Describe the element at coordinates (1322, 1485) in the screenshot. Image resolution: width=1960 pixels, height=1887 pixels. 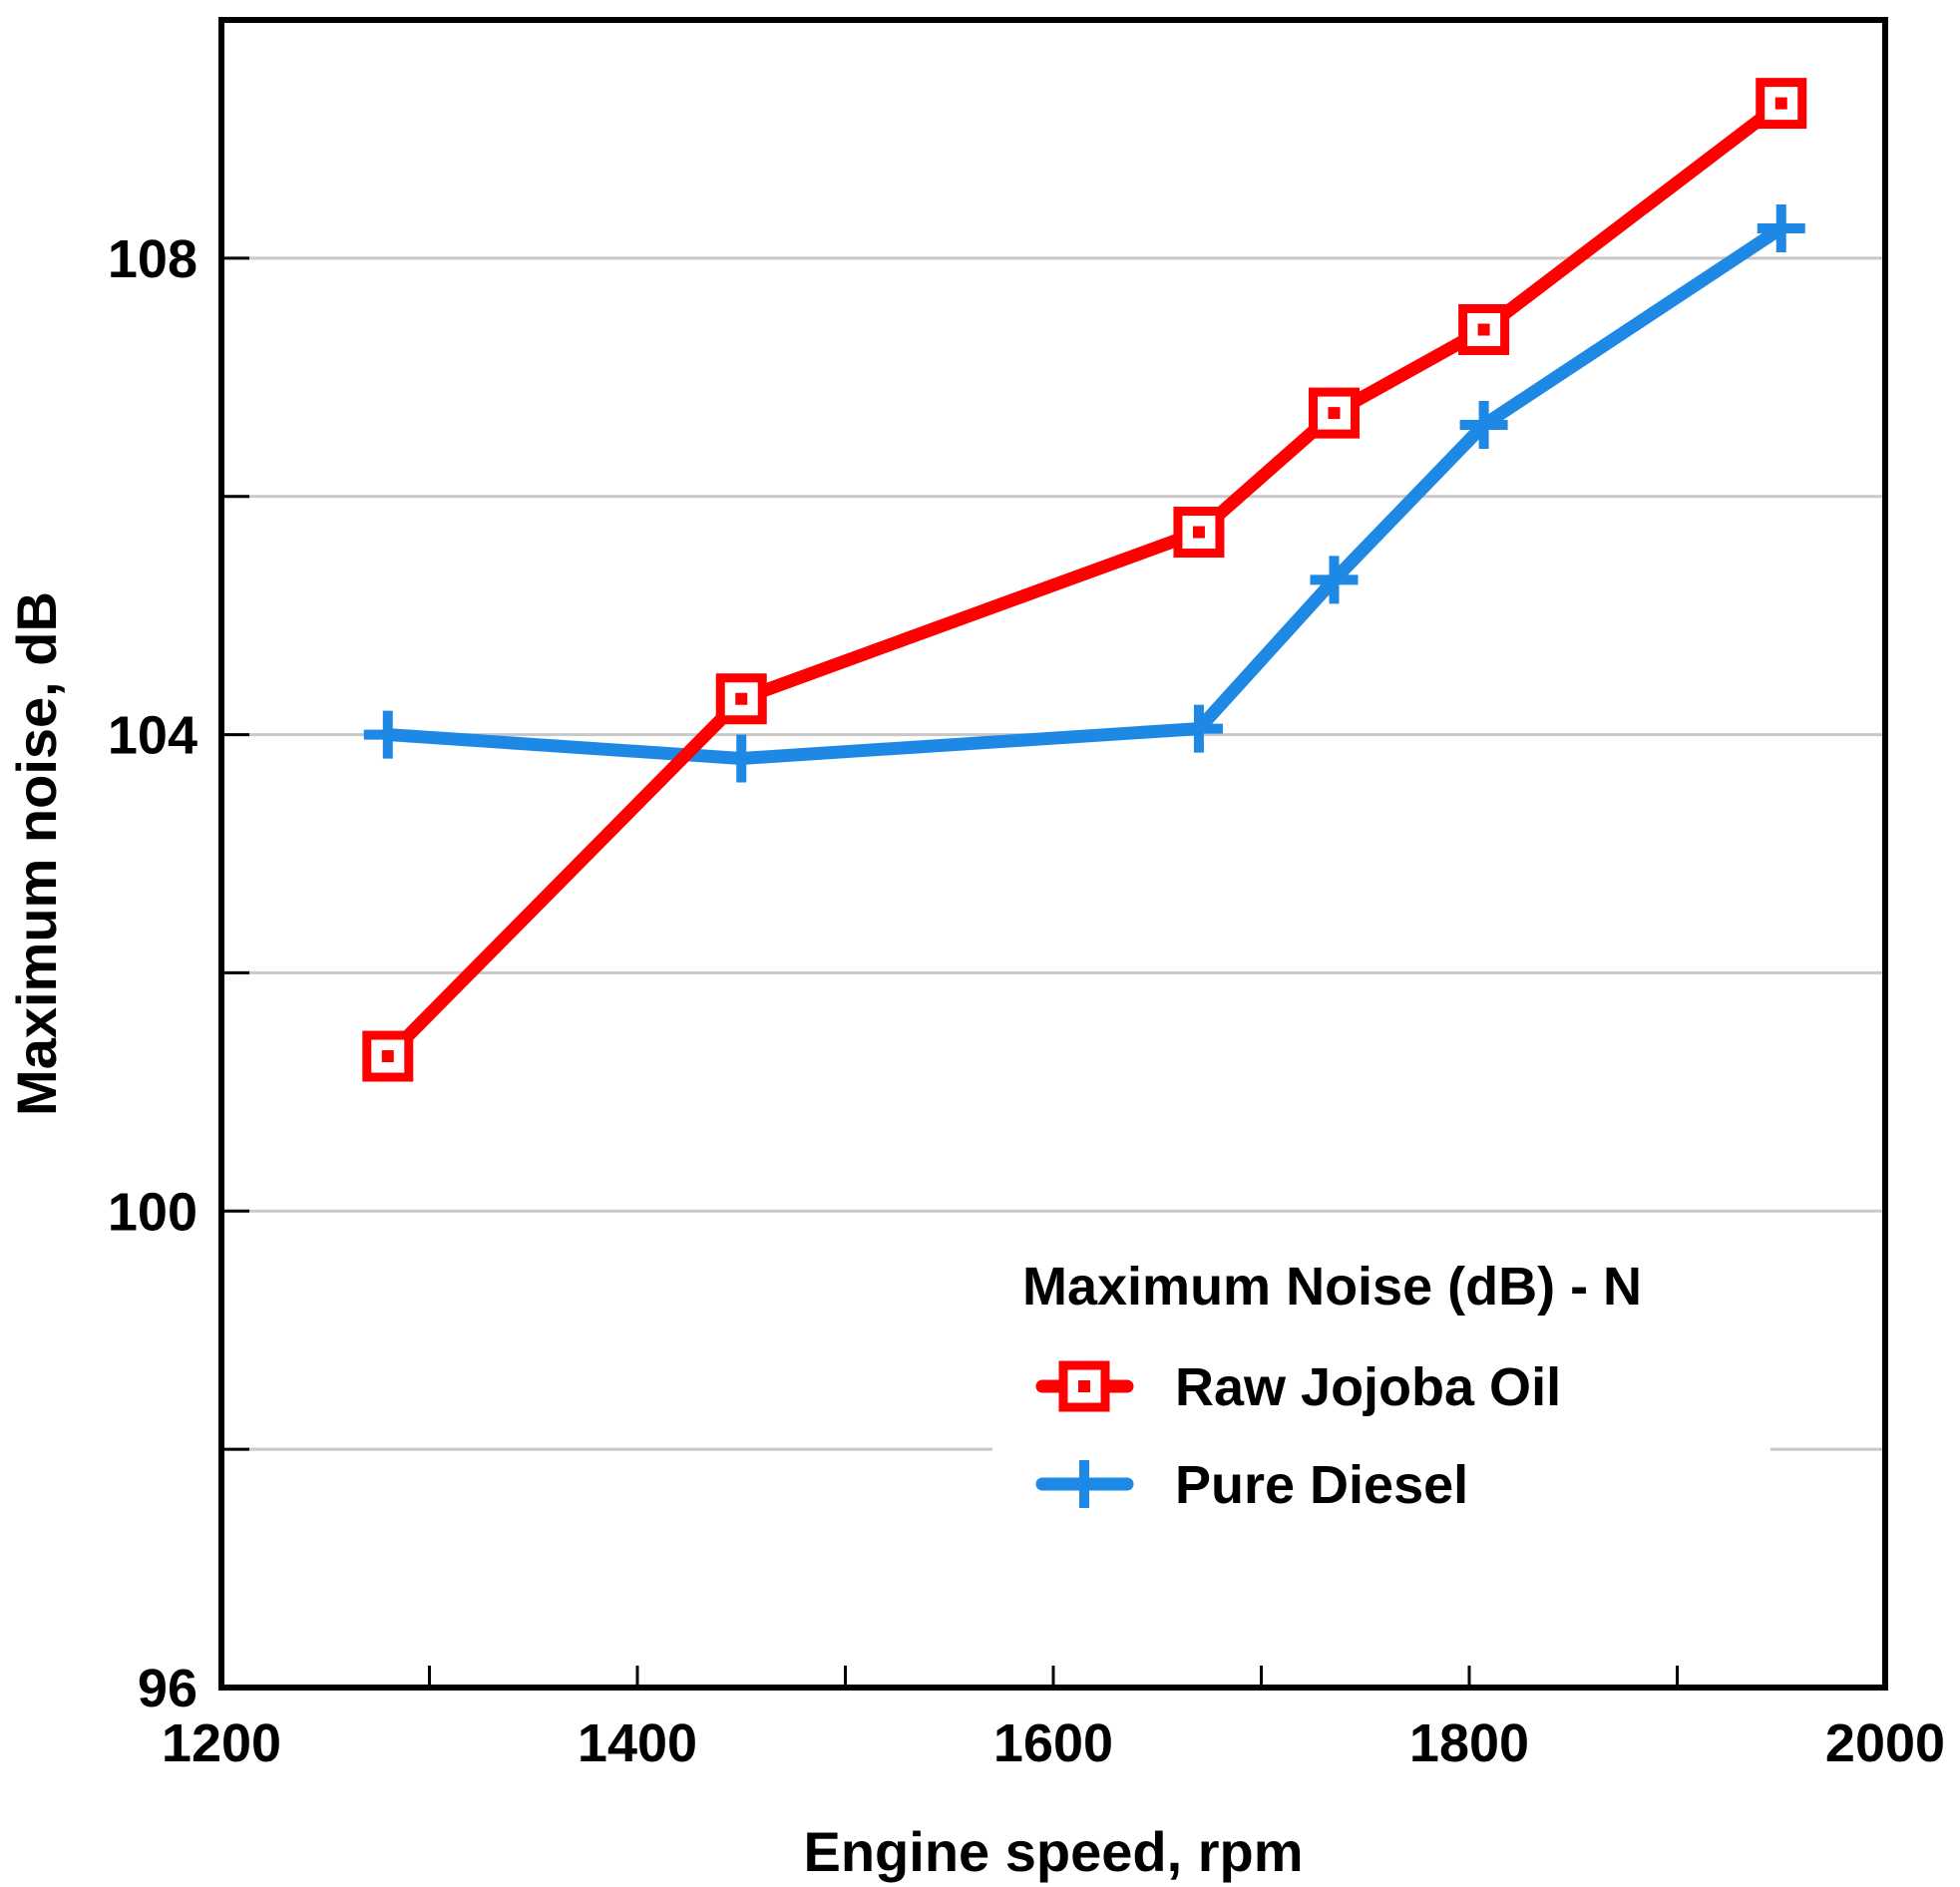
I see `legend-label-pure-diesel: Pure Diesel` at that location.